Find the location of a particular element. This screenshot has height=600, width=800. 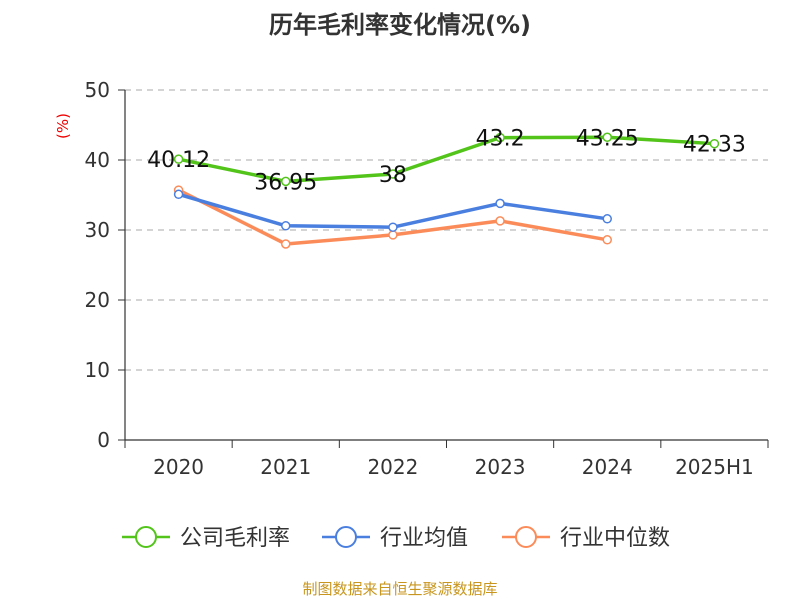

x-tick-label: 2022 is located at coordinates (392, 467).